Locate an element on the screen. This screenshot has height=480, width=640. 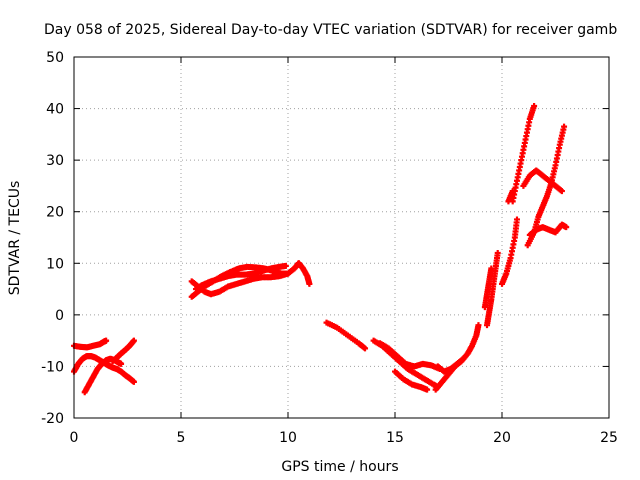
series-arc-g is located at coordinates (240, 277).